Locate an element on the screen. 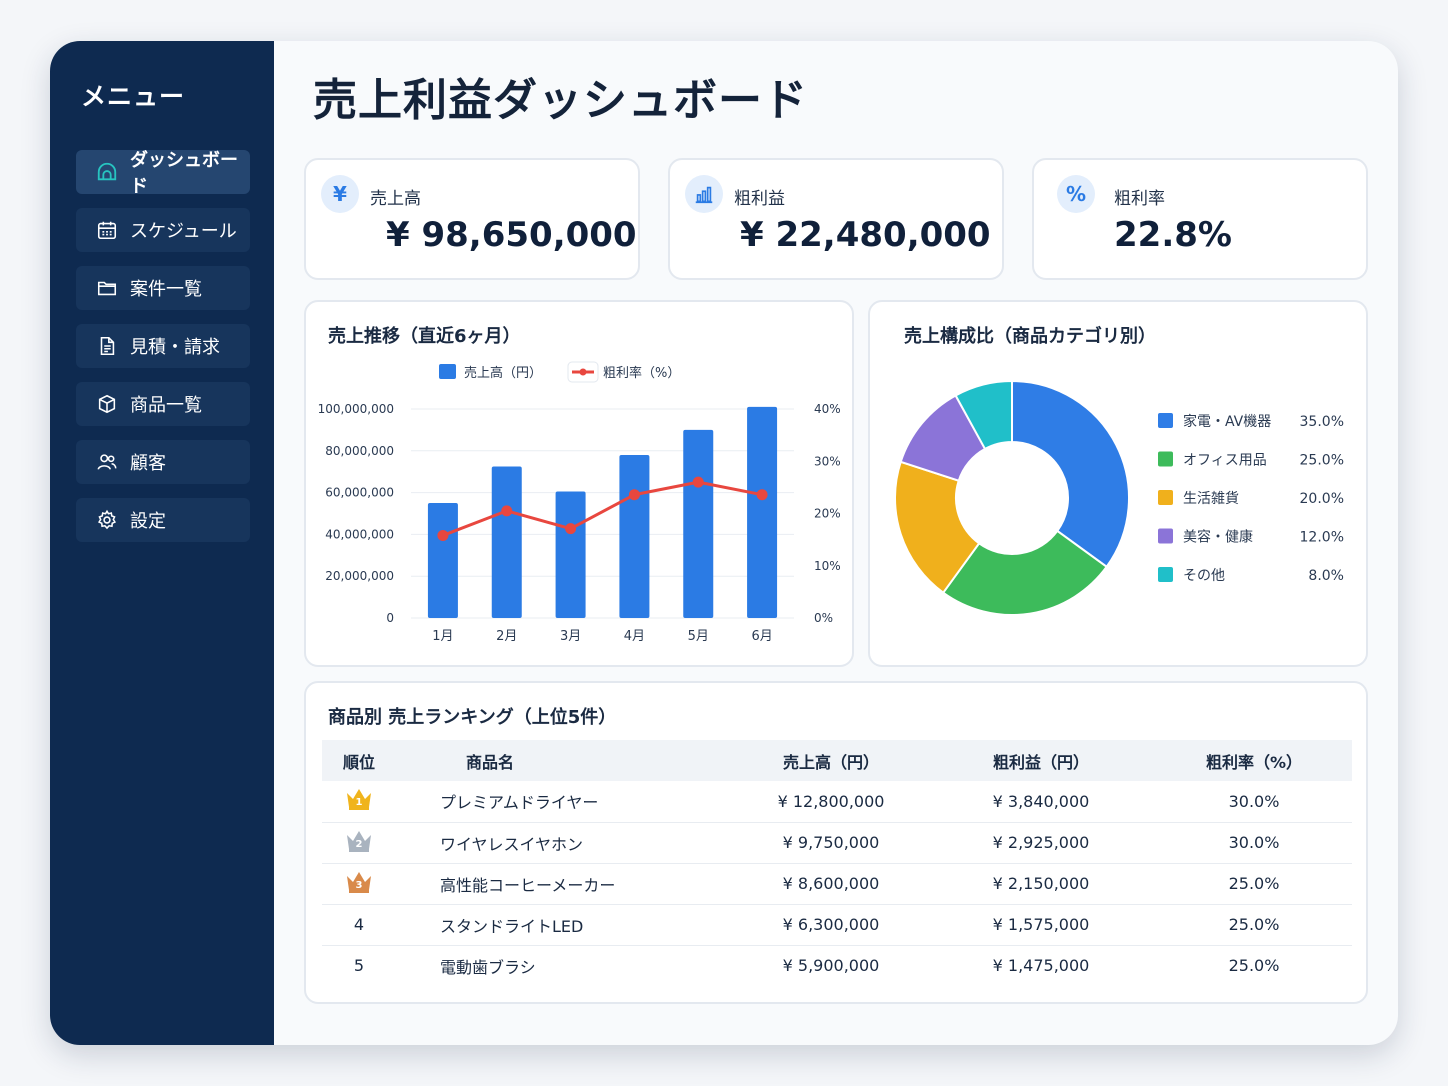 The width and height of the screenshot is (1448, 1086). sidebar: メニュー ダッシュボード スケジュール 案件一覧 is located at coordinates (162, 543).